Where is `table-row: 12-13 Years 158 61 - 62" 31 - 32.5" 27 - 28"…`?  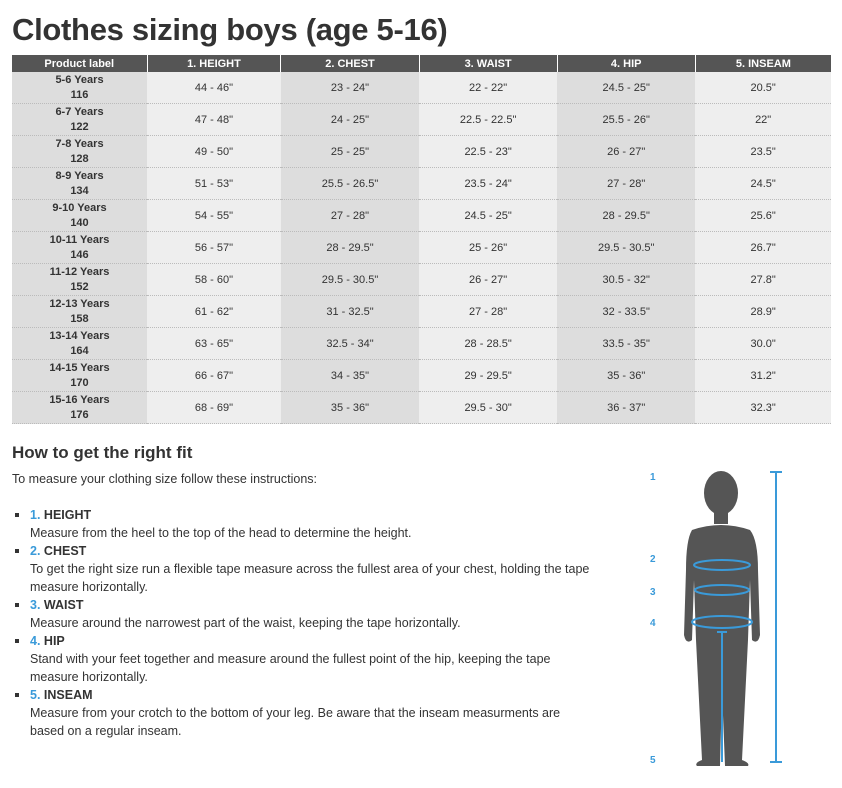
table-row: 12-13 Years 158 61 - 62" 31 - 32.5" 27 - 28"… is located at coordinates (421, 311).